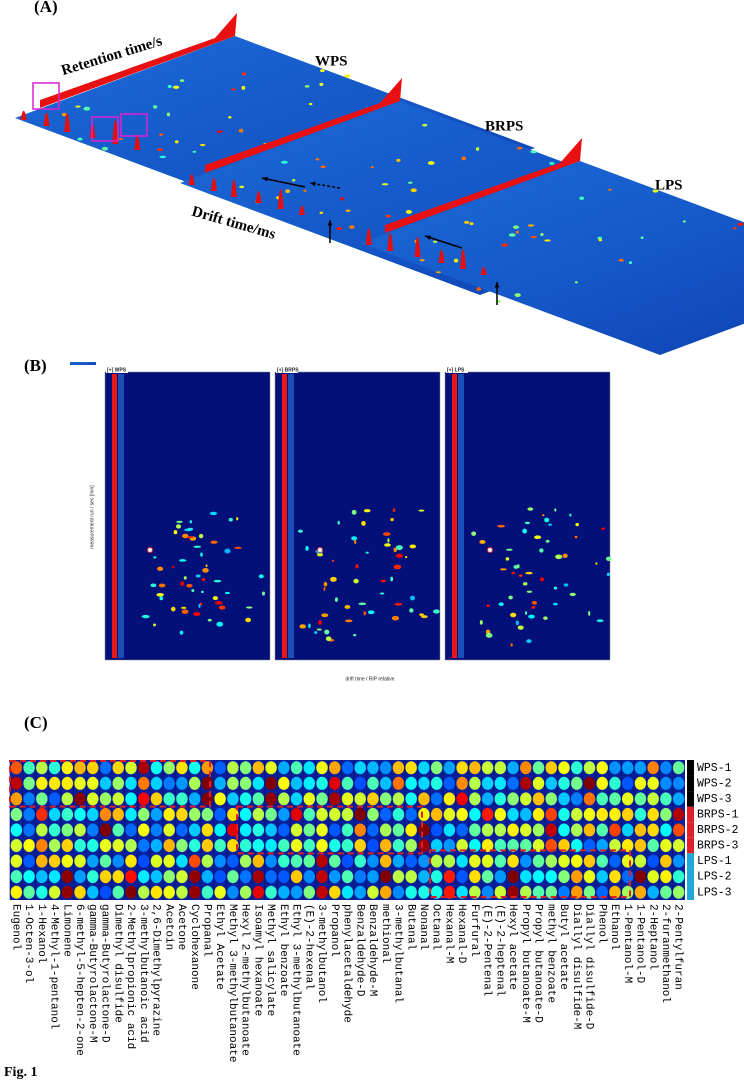 This screenshot has height=1083, width=744. What do you see at coordinates (714, 892) in the screenshot?
I see `sample-label: LPS-3` at bounding box center [714, 892].